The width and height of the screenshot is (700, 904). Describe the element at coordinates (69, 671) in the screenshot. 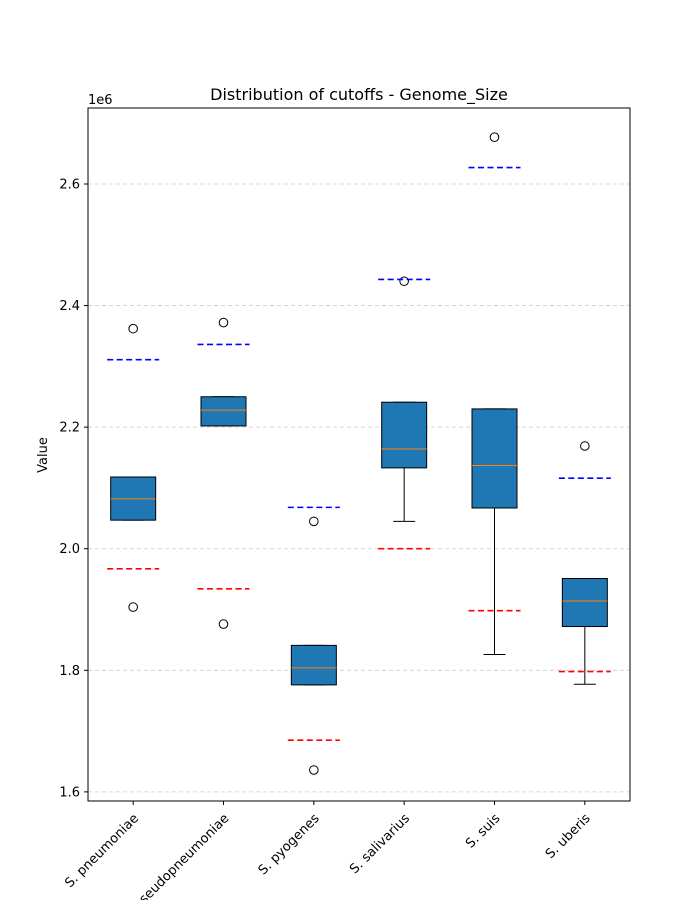

I see `y-tick-label: 1.8` at that location.